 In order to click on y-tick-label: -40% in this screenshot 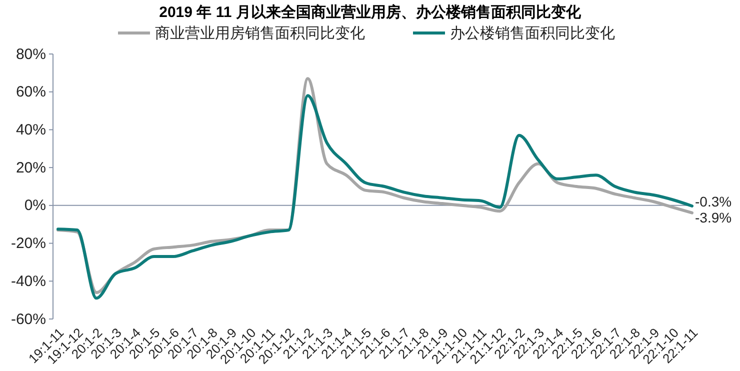, I will do `click(28, 281)`.